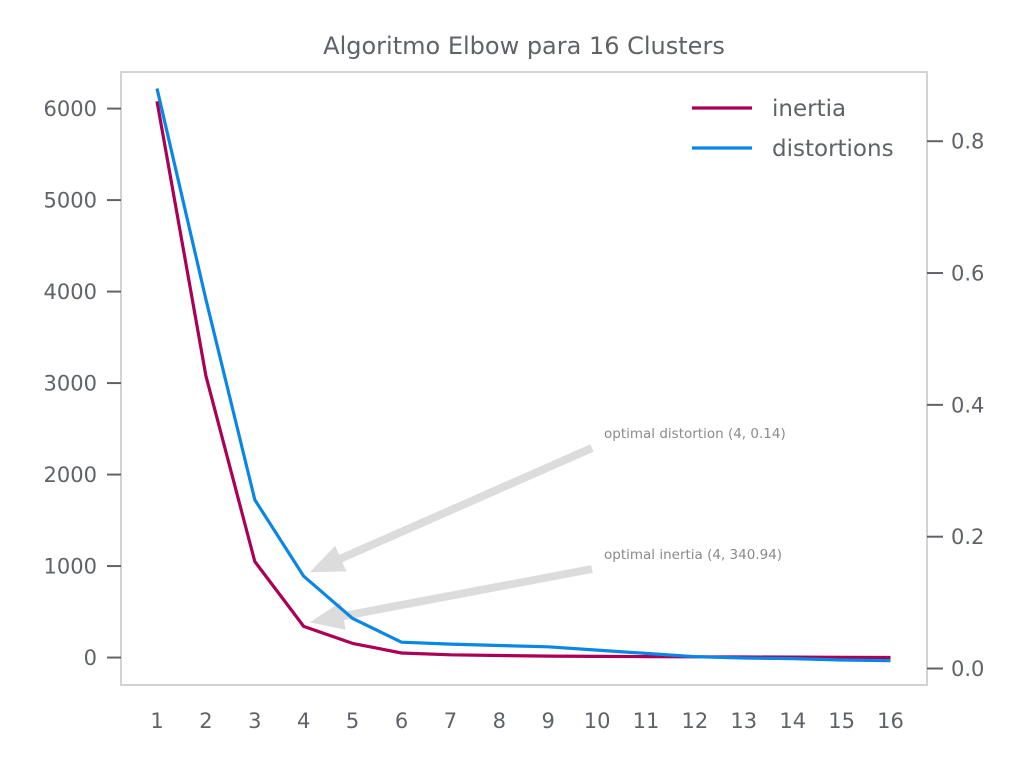 The width and height of the screenshot is (1024, 773). Describe the element at coordinates (524, 46) in the screenshot. I see `chart-title: Algoritmo Elbow para 16 Clusters` at that location.